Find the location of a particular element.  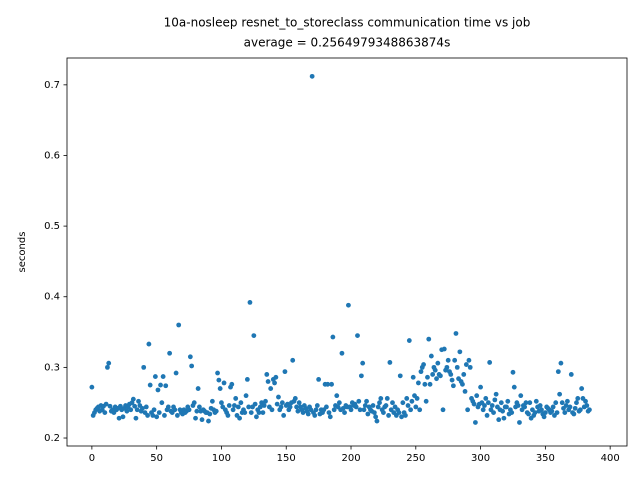

y-tick-label: 0.2 is located at coordinates (52, 438).